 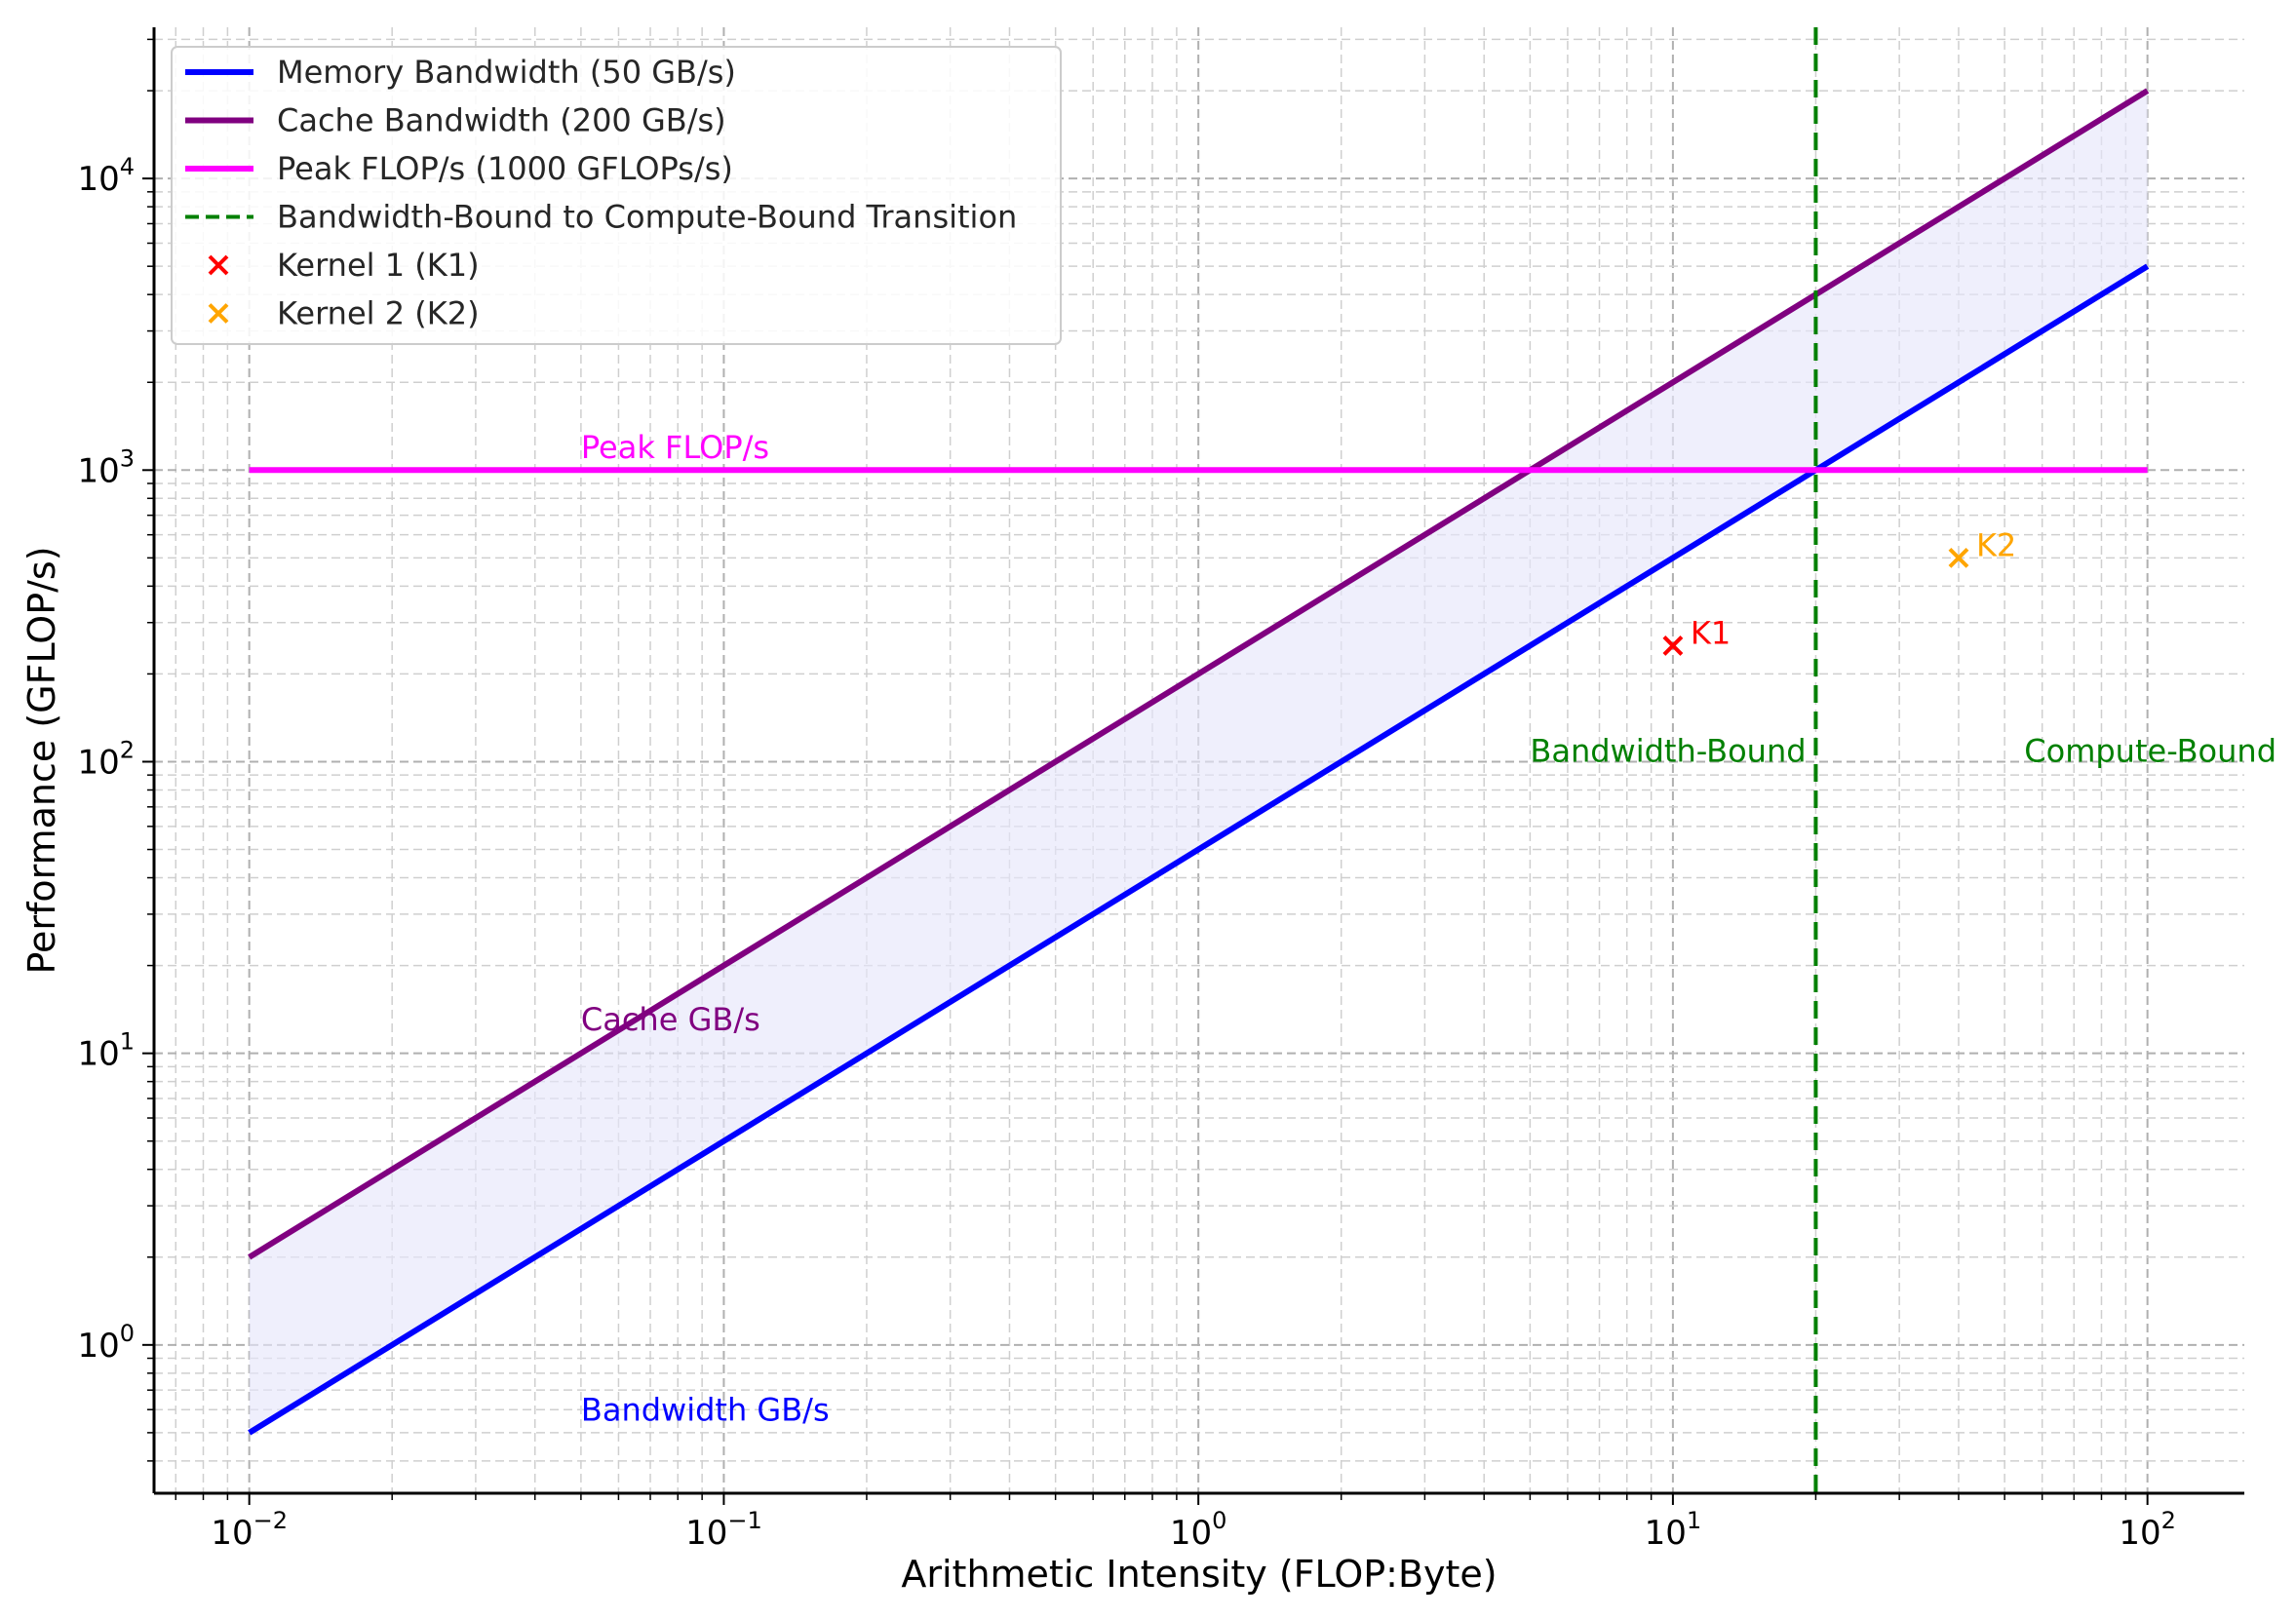 I want to click on legend-item-2: Peak FLOP/s (1000 GFLOPs/s), so click(x=459, y=168).